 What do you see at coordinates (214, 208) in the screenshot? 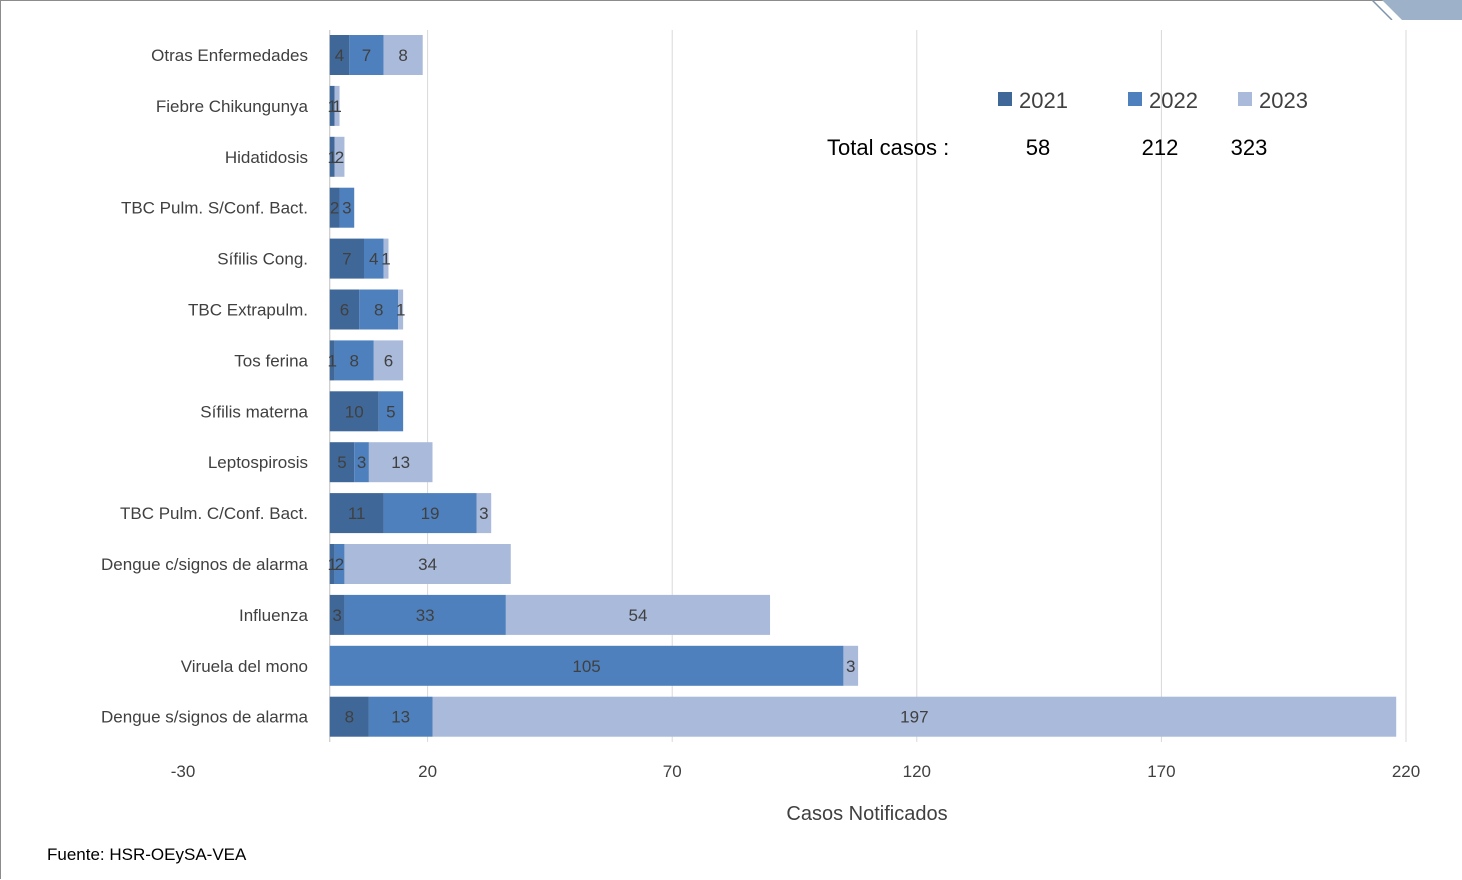
I see `category-label: TBC Pulm. S/Conf. Bact.` at bounding box center [214, 208].